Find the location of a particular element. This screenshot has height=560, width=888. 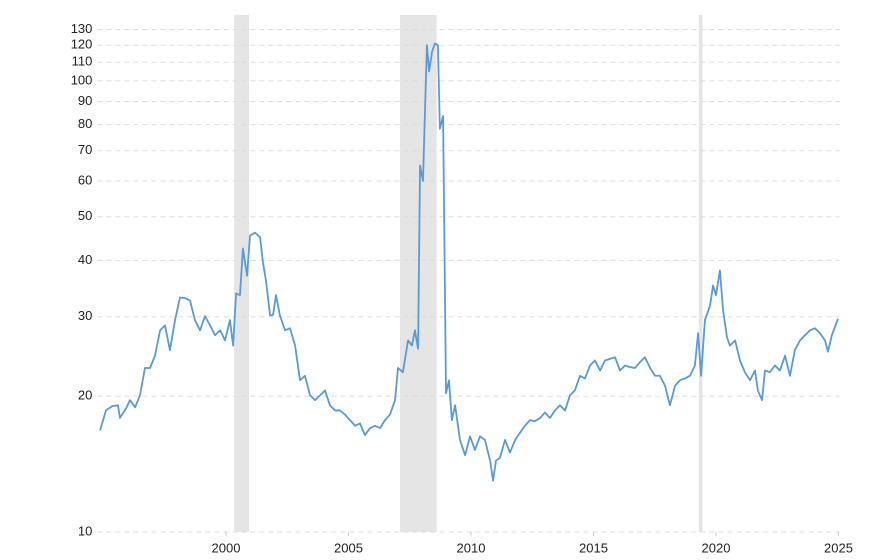

recession-band is located at coordinates (700, 273).